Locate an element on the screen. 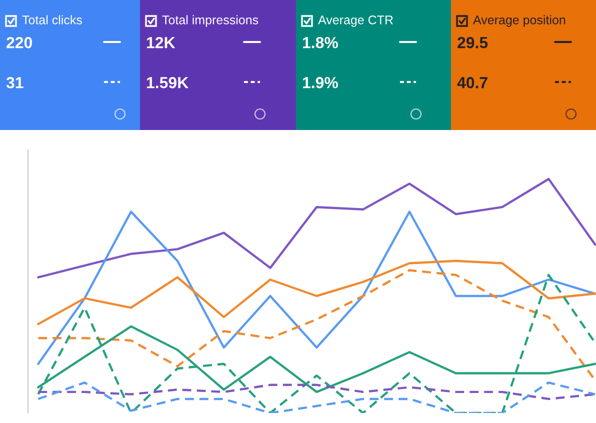 The width and height of the screenshot is (596, 423). text: Average CTR is located at coordinates (355, 21).